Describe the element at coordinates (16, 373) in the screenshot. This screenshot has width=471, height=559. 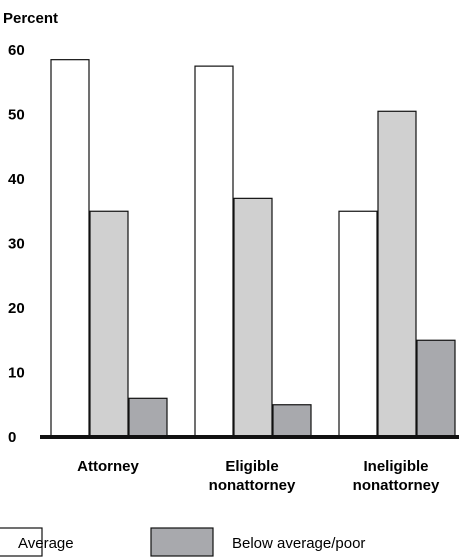
I see `y-tick-label: 10` at that location.